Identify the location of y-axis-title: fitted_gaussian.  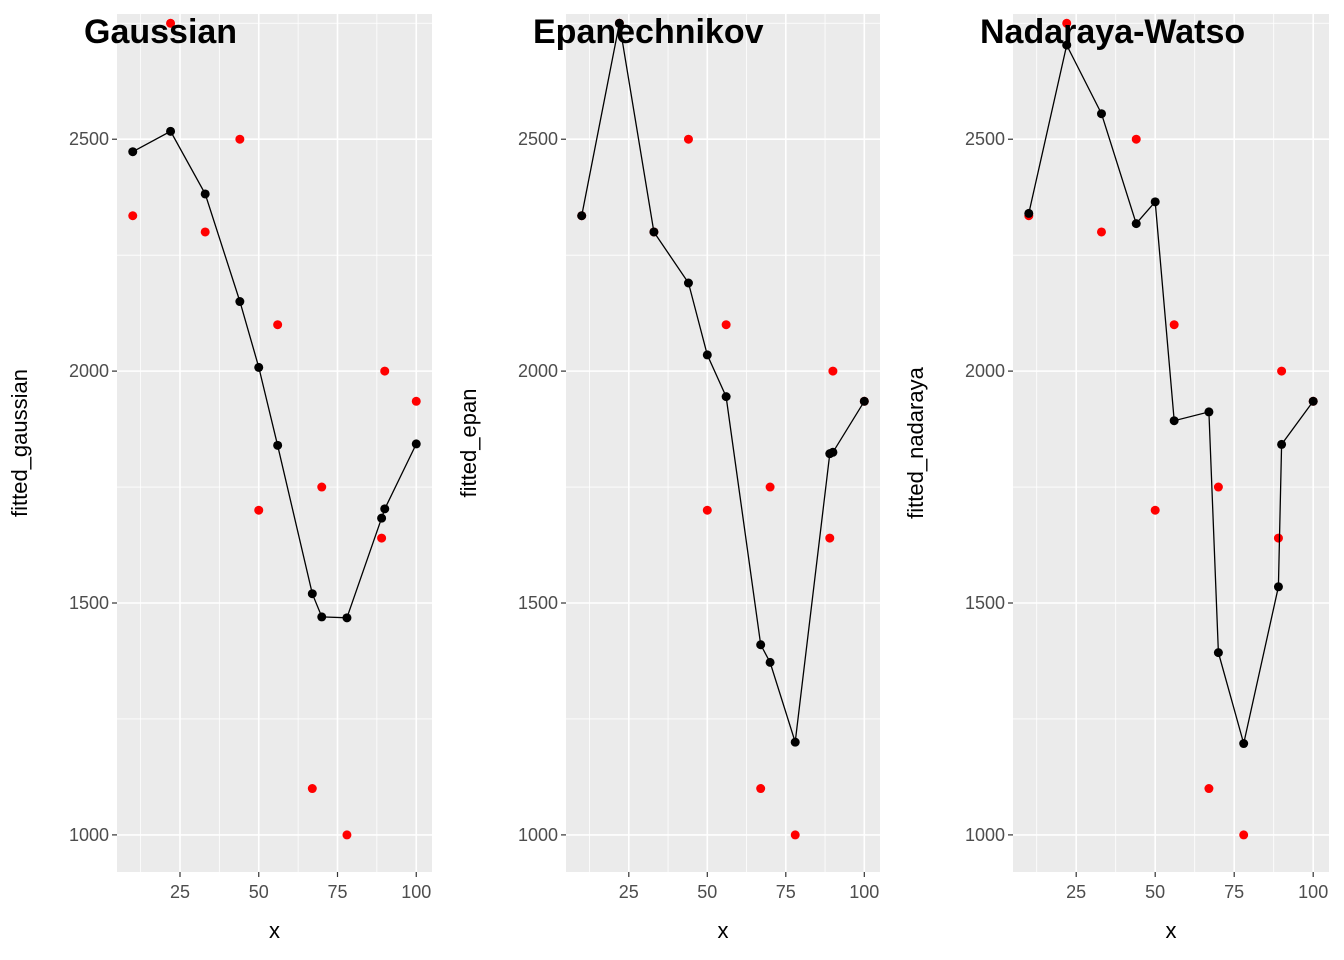
(19, 443).